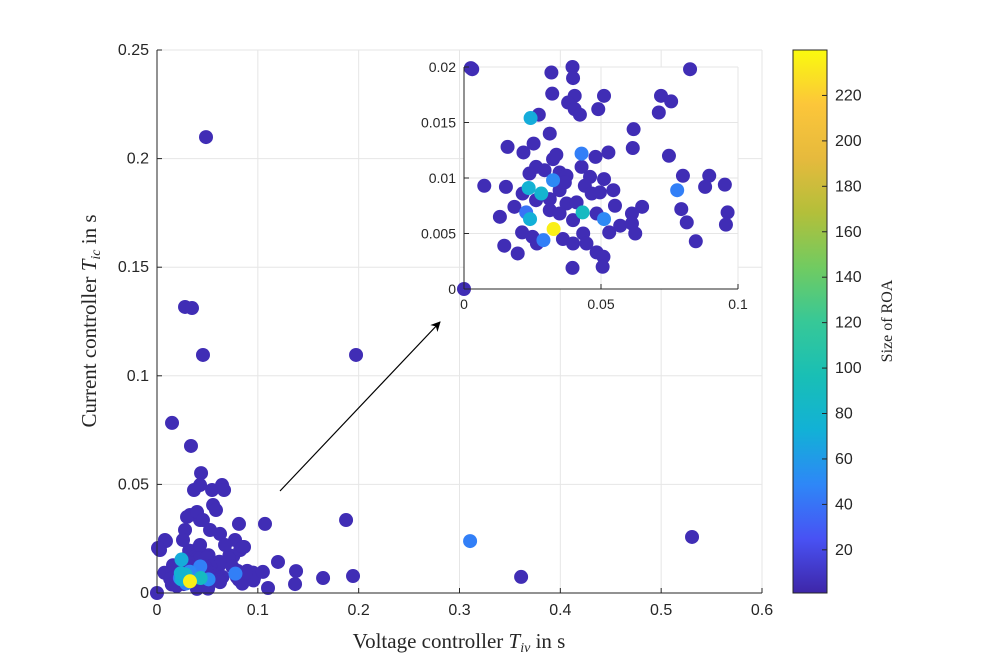 The width and height of the screenshot is (1000, 666). I want to click on zoom-arrow, so click(360, 406).